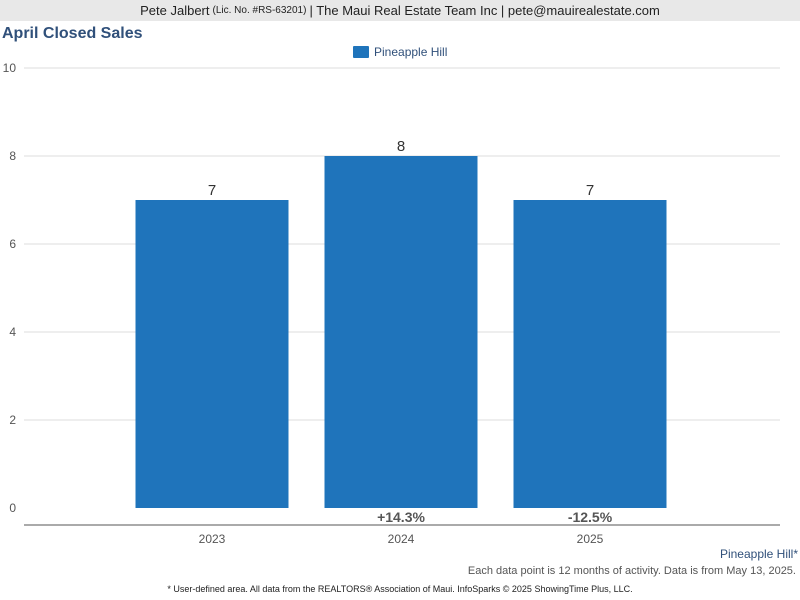  What do you see at coordinates (401, 146) in the screenshot?
I see `bar-value-label: 8` at bounding box center [401, 146].